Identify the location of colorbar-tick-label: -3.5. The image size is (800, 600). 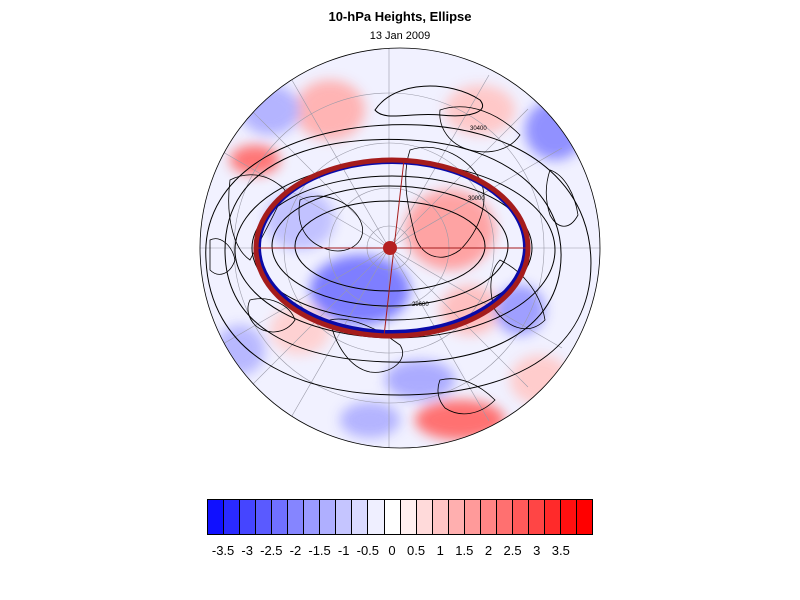
(223, 550).